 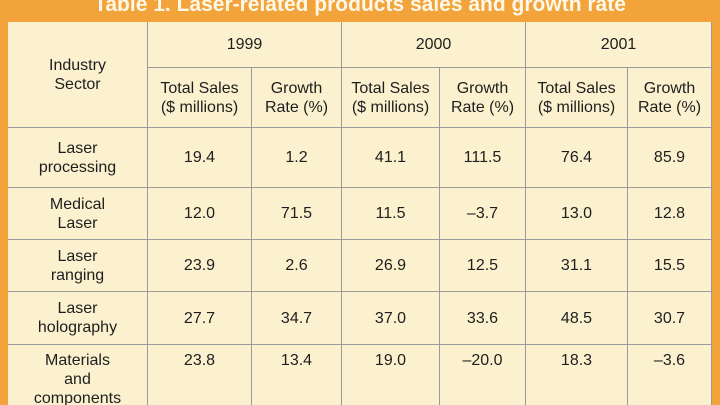 I want to click on data-cell-text: 48.5, so click(x=576, y=318).